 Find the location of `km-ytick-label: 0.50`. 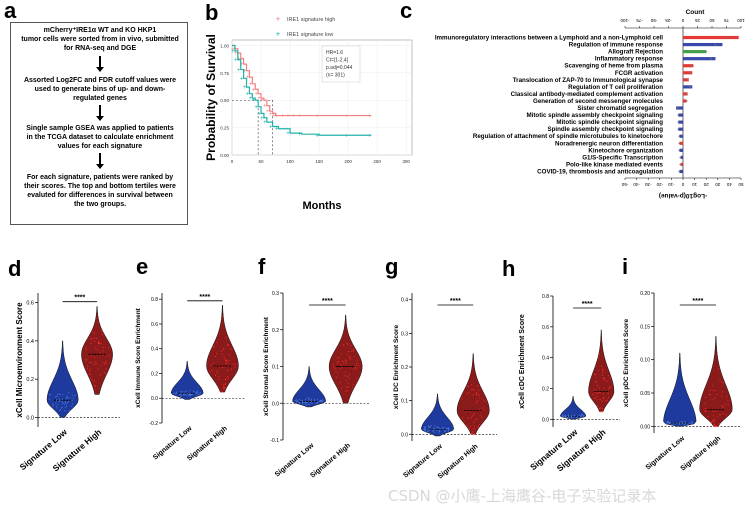

km-ytick-label: 0.50 is located at coordinates (224, 100).